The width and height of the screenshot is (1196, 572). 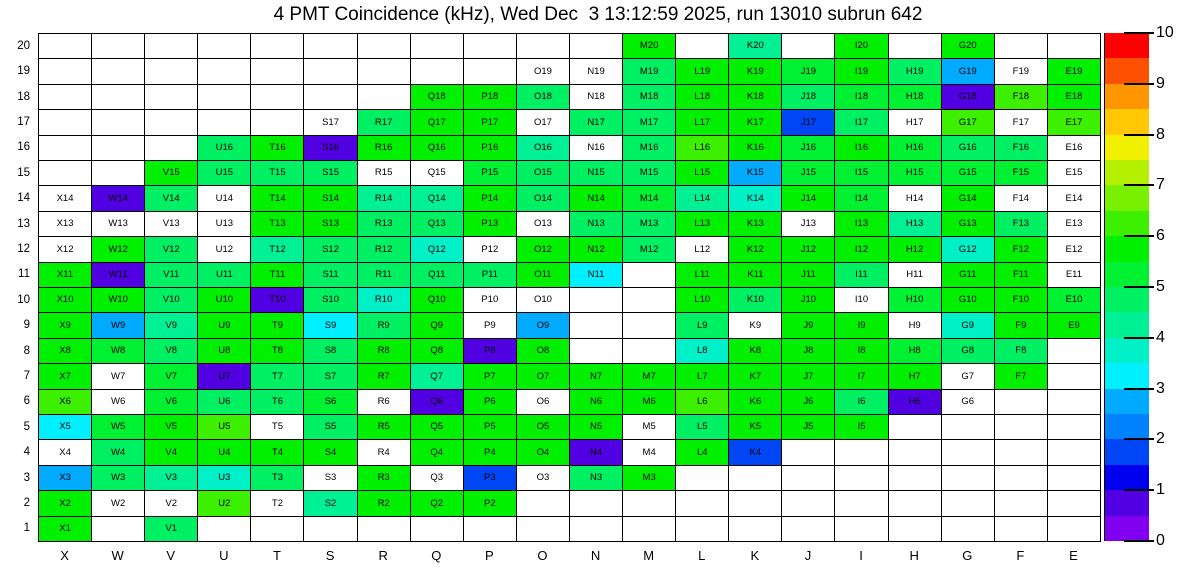 What do you see at coordinates (1074, 300) in the screenshot?
I see `heatmap-cell: E10` at bounding box center [1074, 300].